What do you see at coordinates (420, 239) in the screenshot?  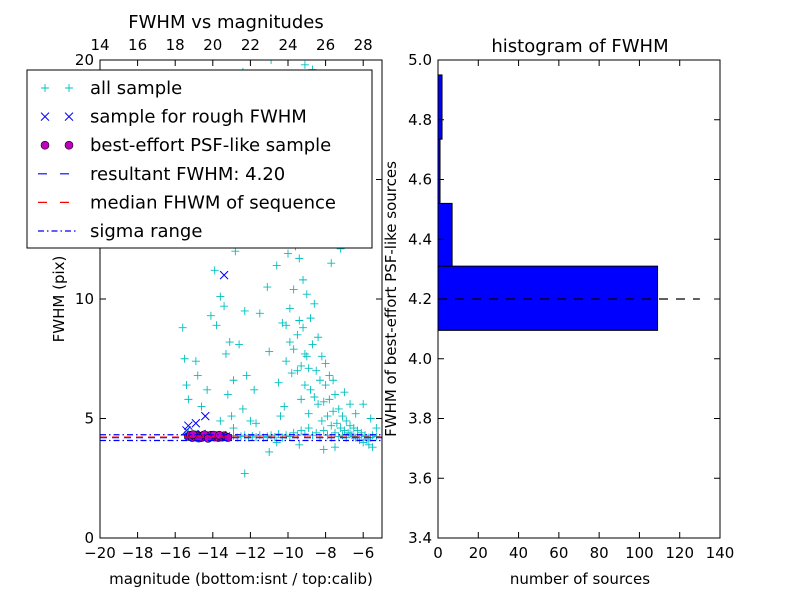 I see `y-tick-label: 4.4` at bounding box center [420, 239].